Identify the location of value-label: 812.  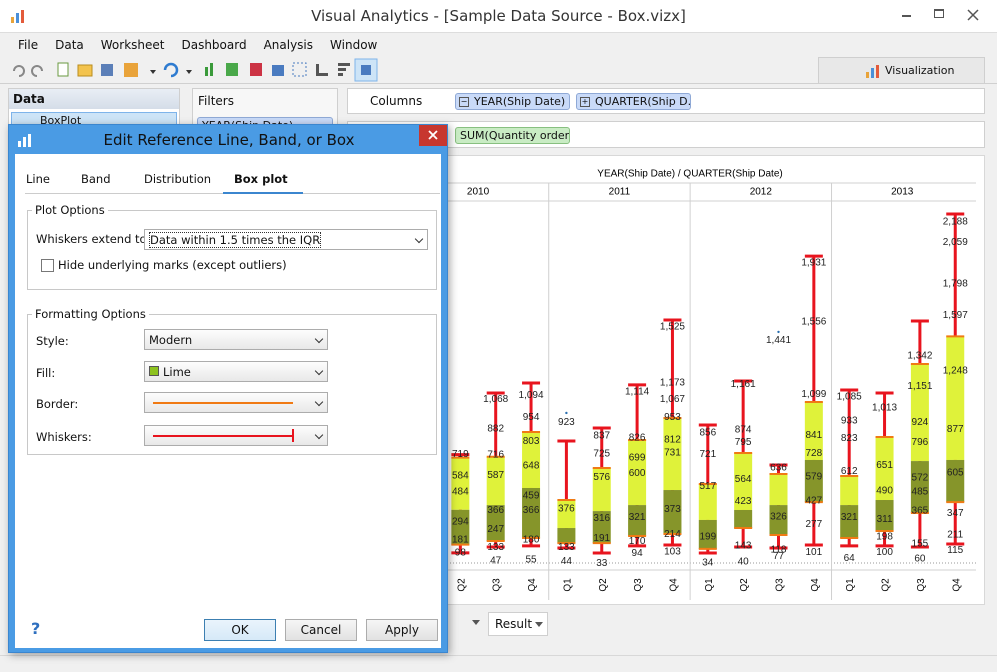
(672, 439).